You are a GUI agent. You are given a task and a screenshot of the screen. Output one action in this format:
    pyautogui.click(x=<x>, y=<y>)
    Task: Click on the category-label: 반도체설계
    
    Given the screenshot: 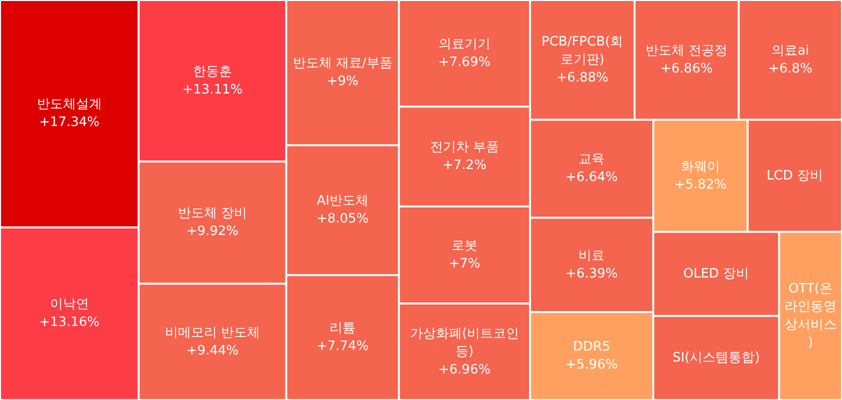 What is the action you would take?
    pyautogui.click(x=69, y=104)
    